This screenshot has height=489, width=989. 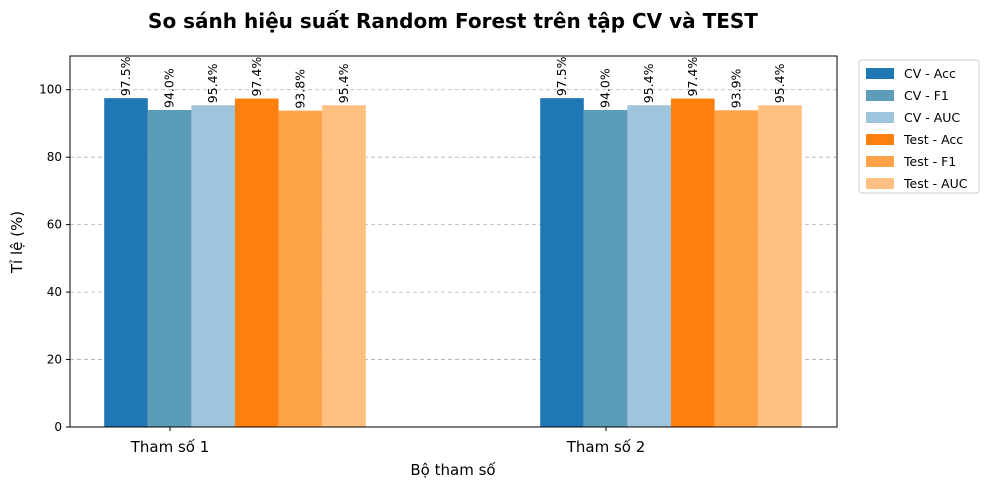 What do you see at coordinates (170, 447) in the screenshot?
I see `x-tick-label: Tham số 1` at bounding box center [170, 447].